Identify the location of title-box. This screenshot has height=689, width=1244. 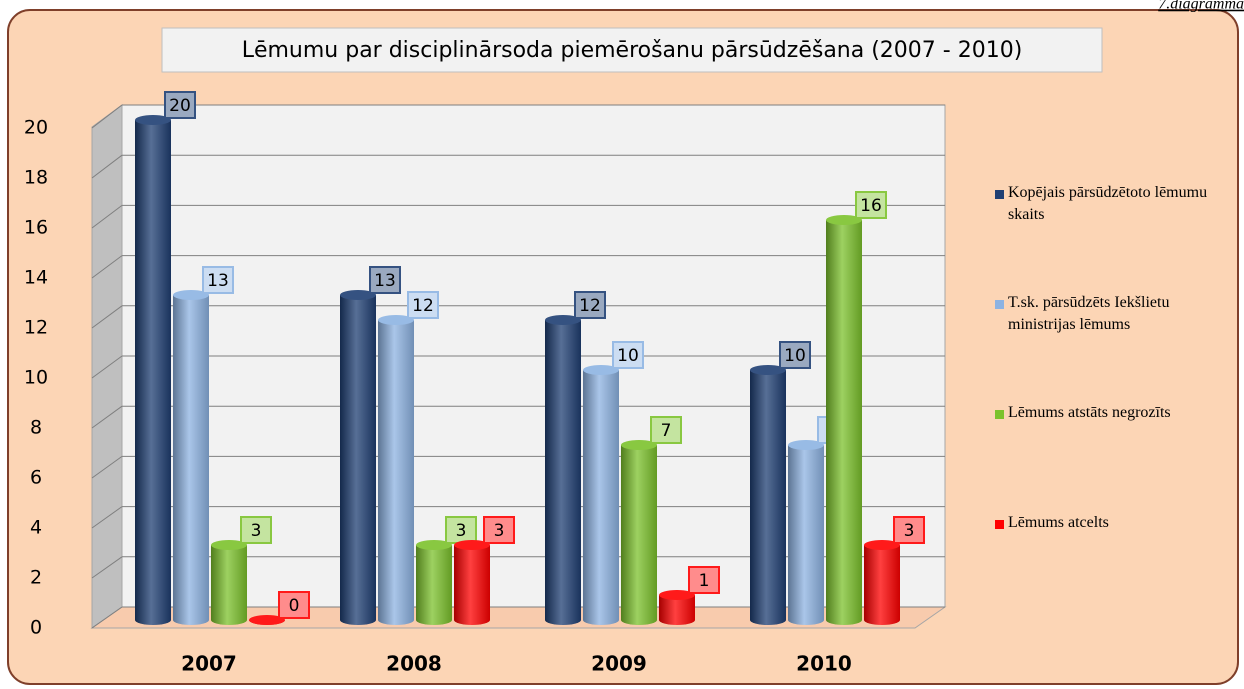
(632, 50).